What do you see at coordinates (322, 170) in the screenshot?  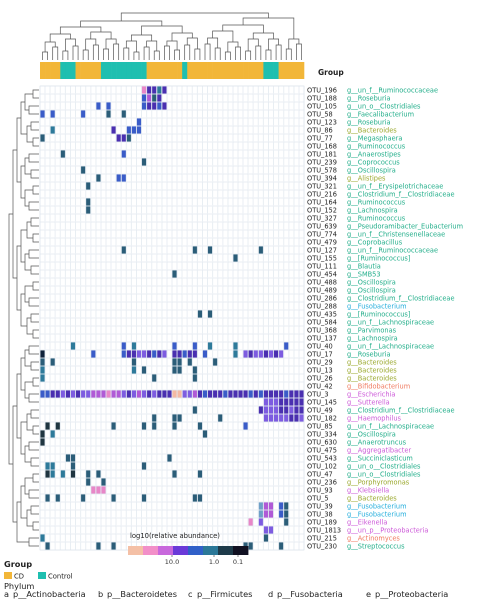 I see `otu-label: OTU_578` at bounding box center [322, 170].